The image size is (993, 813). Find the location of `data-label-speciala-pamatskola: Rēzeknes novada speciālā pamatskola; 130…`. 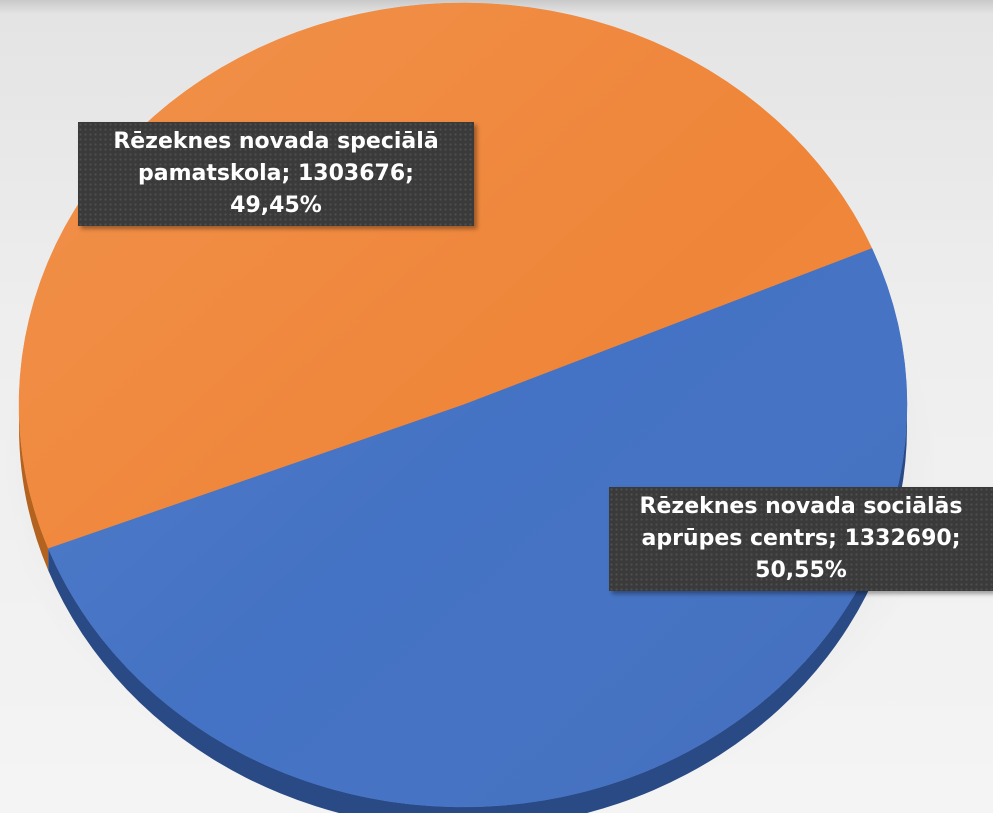

data-label-speciala-pamatskola: Rēzeknes novada speciālā pamatskola; 130… is located at coordinates (276, 174).